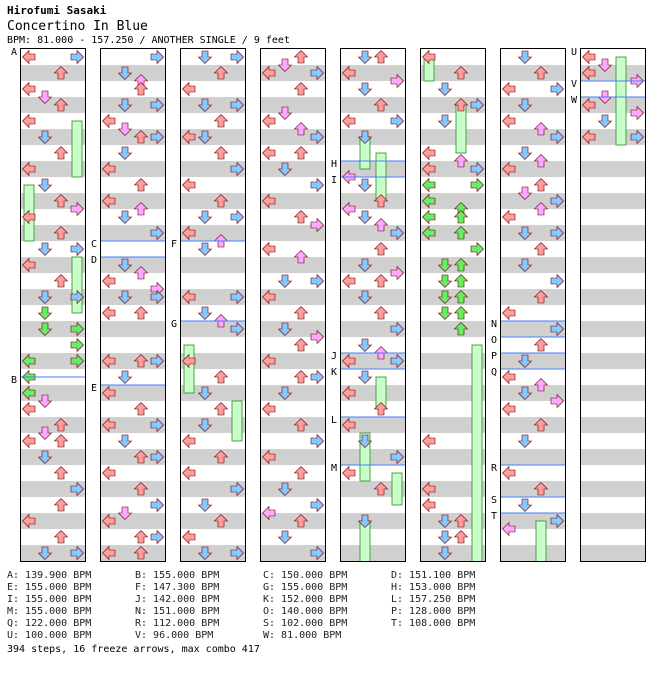 This screenshot has width=672, height=680. What do you see at coordinates (177, 575) in the screenshot?
I see `bpm-legend-entry: B: 155.000 BPM` at bounding box center [177, 575].